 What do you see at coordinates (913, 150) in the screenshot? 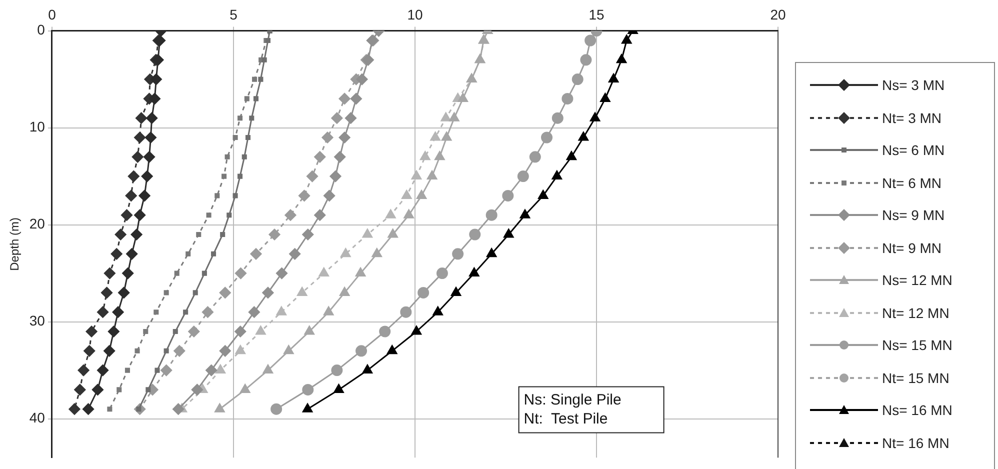
I see `legend-label: Ns= 6 MN` at bounding box center [913, 150].